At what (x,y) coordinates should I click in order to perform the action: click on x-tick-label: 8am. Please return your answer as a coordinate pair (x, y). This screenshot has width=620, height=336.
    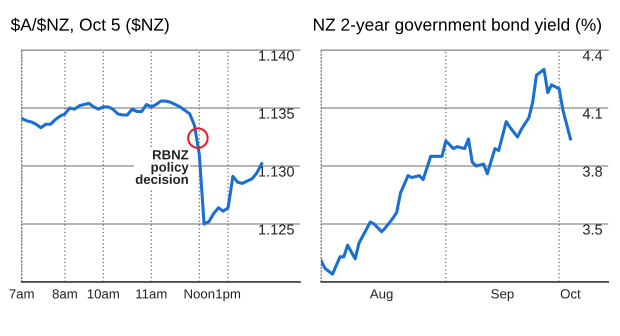
    Looking at the image, I should click on (64, 294).